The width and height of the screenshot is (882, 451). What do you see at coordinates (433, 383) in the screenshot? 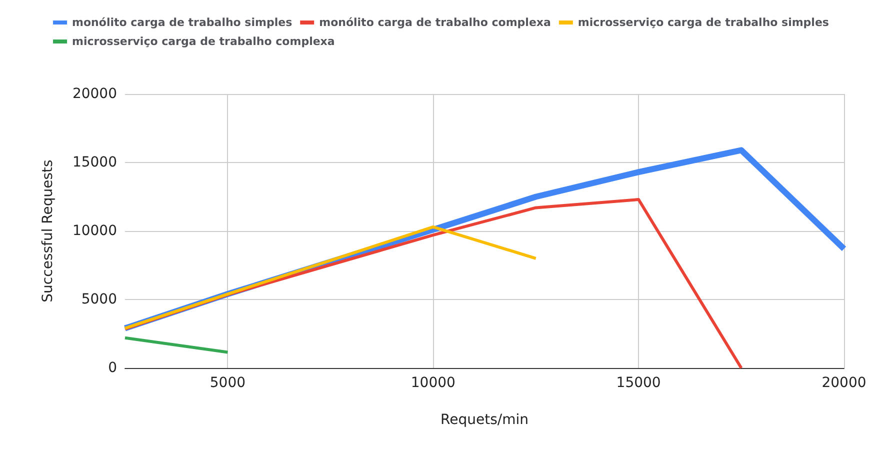
I see `x-tick-label: 10000` at bounding box center [433, 383].